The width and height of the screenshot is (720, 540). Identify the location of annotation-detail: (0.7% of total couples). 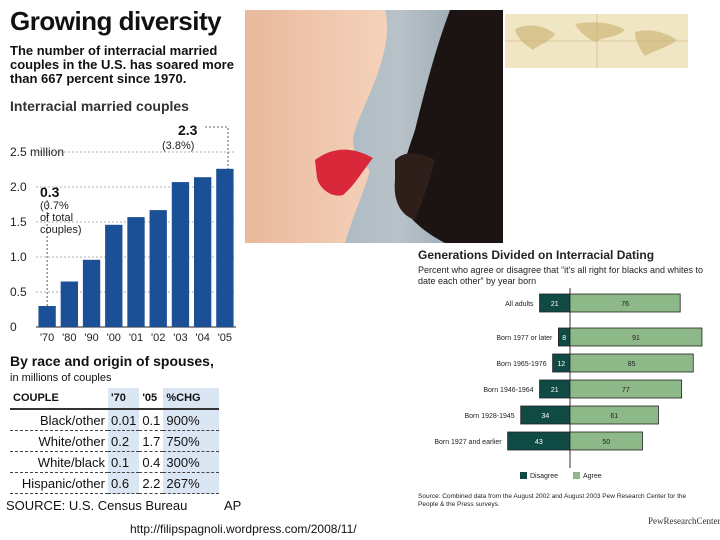
(61, 218).